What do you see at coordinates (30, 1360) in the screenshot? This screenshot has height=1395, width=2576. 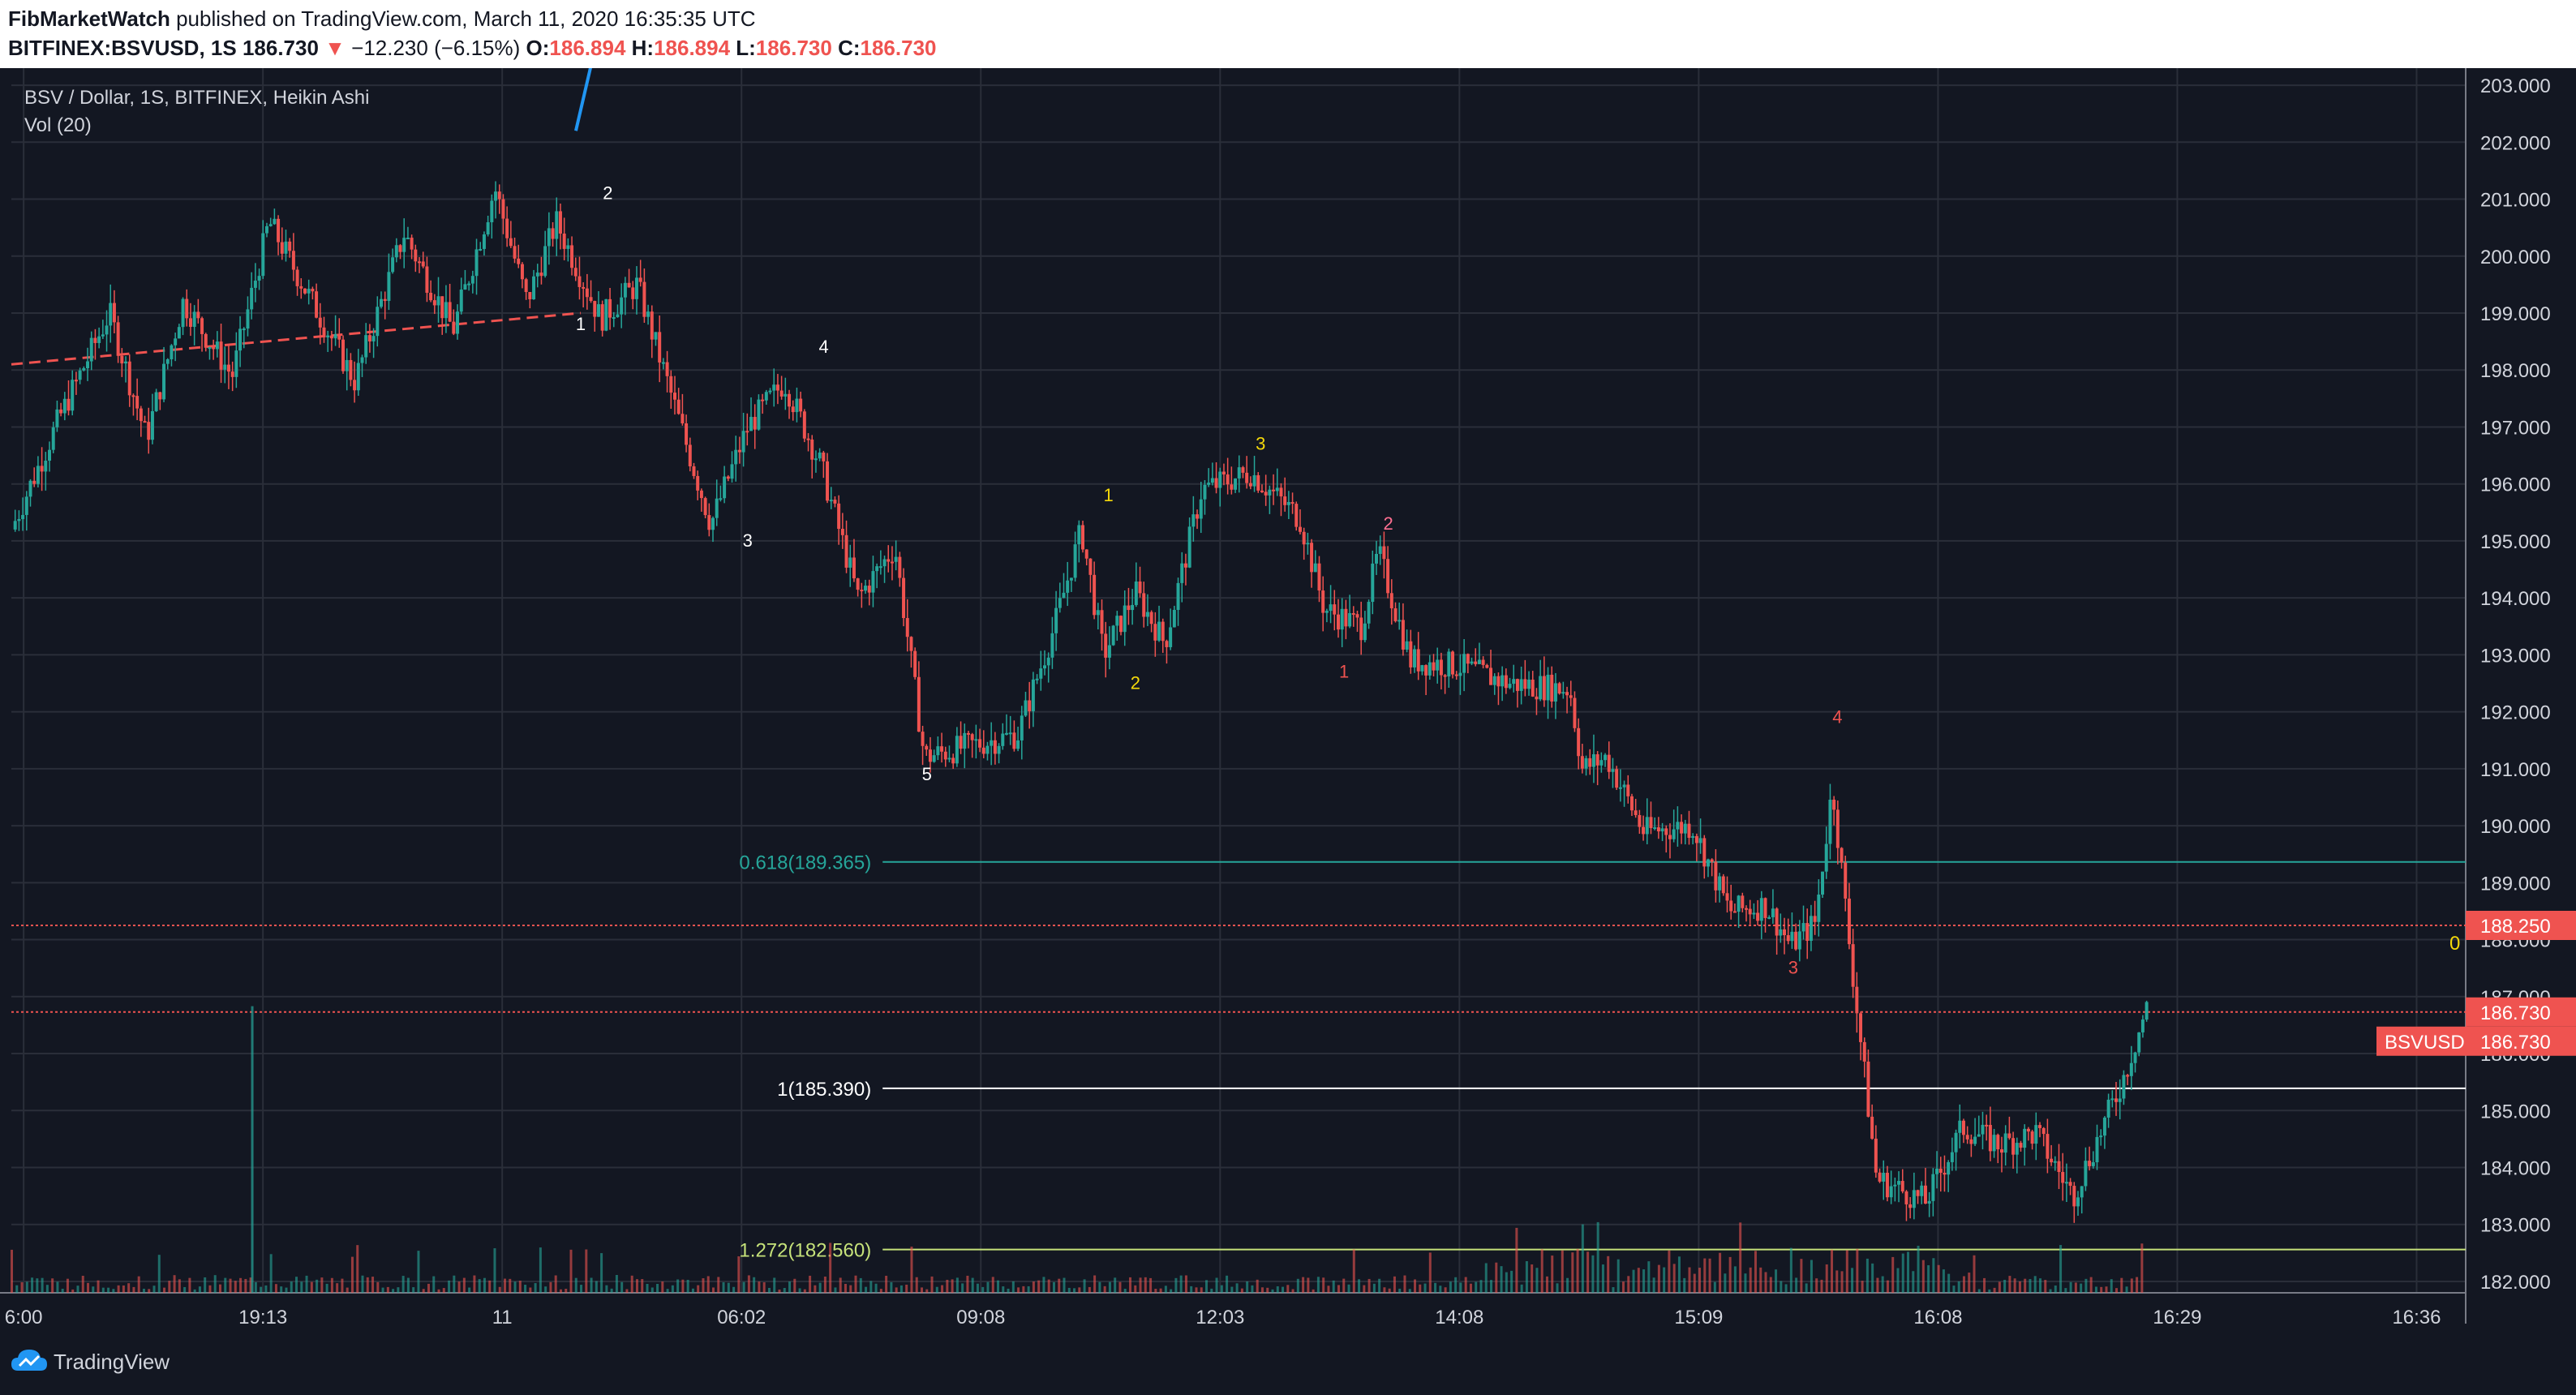 I see `tradingview-cloud-icon` at bounding box center [30, 1360].